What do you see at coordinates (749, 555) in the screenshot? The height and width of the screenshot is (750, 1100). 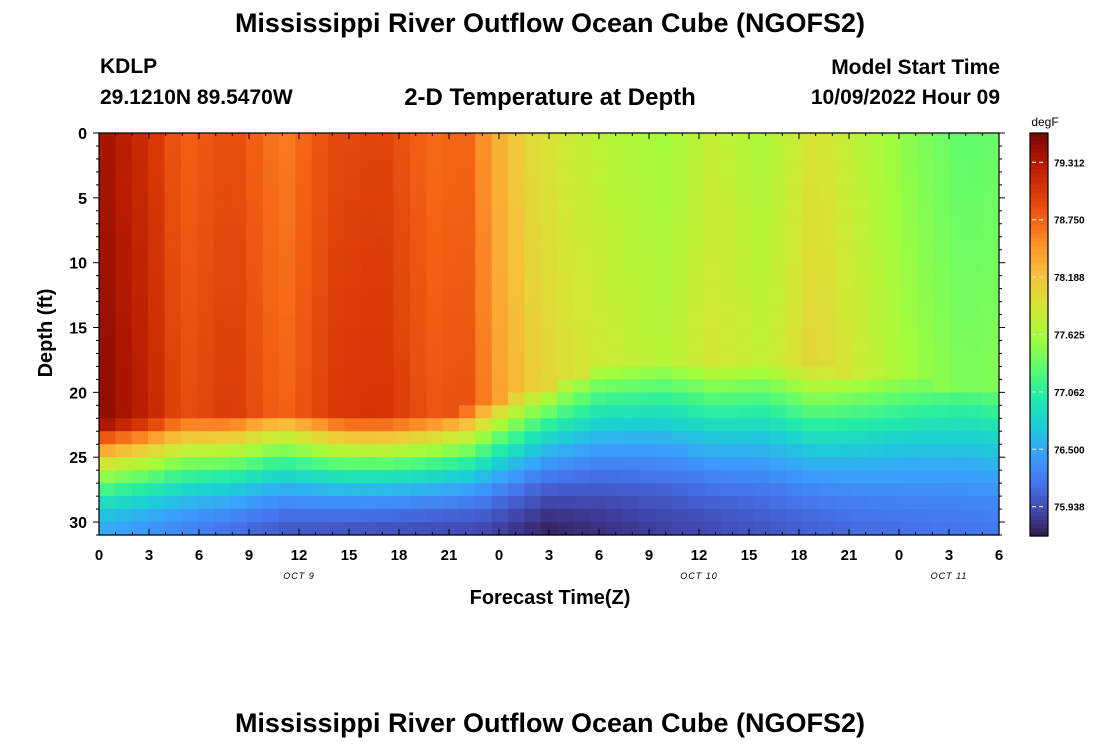 I see `x-tick-label: 15` at bounding box center [749, 555].